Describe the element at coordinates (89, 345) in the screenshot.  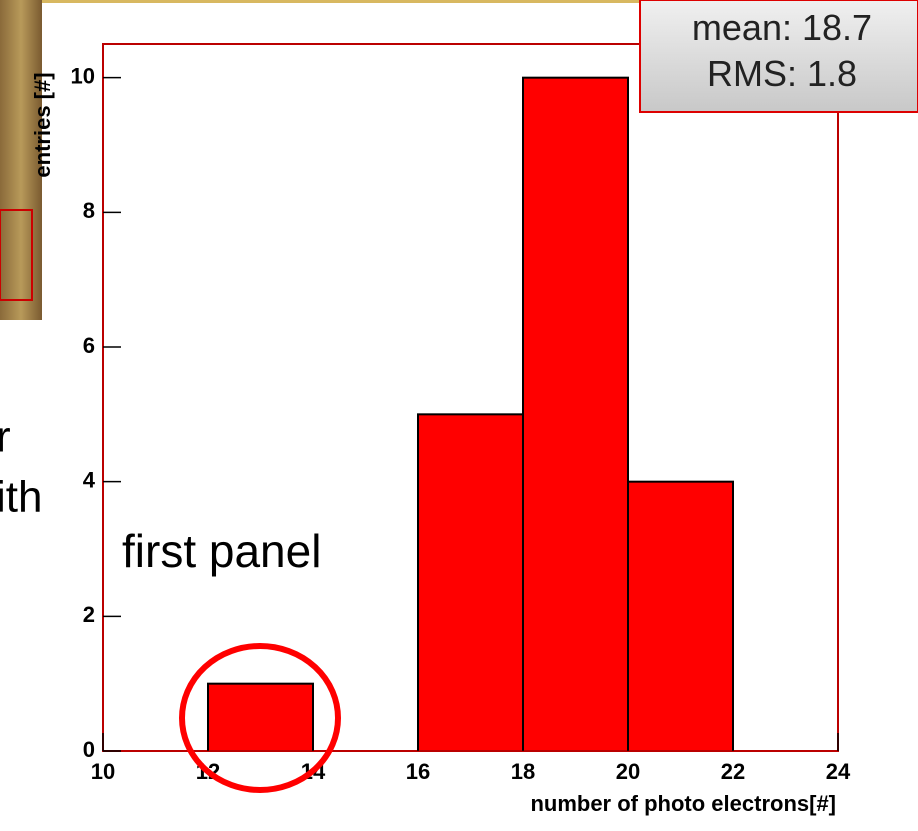
I see `y-tick-label: 6` at that location.